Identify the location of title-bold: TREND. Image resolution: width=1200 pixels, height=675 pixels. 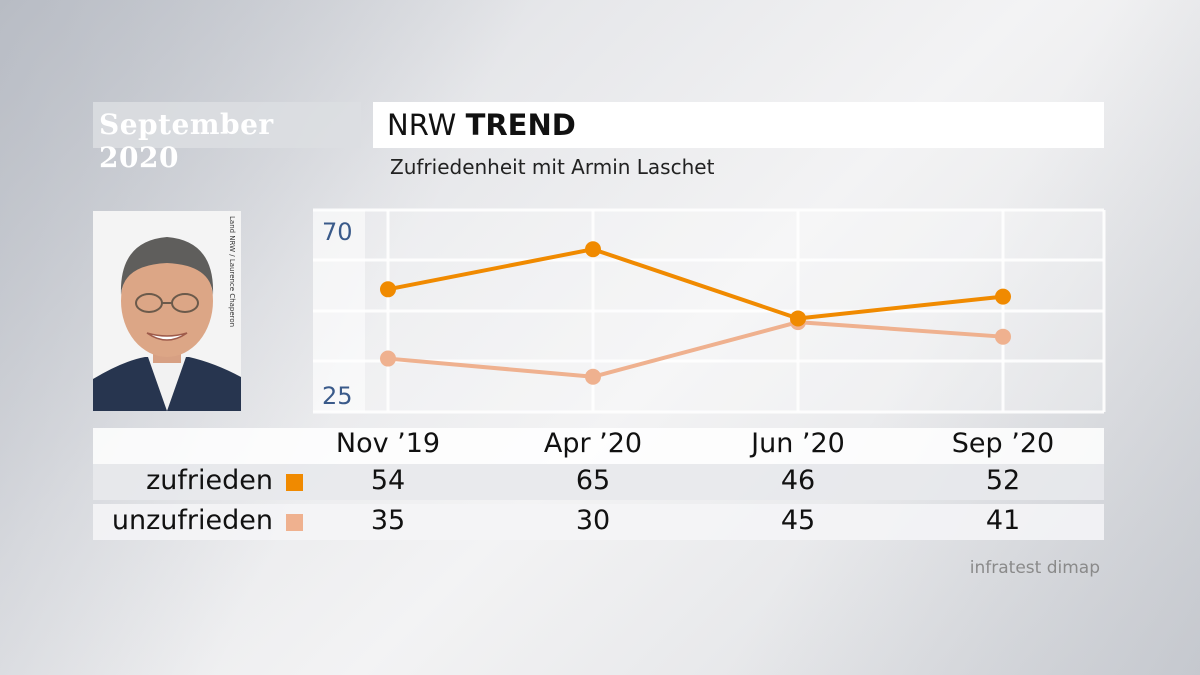
(520, 125).